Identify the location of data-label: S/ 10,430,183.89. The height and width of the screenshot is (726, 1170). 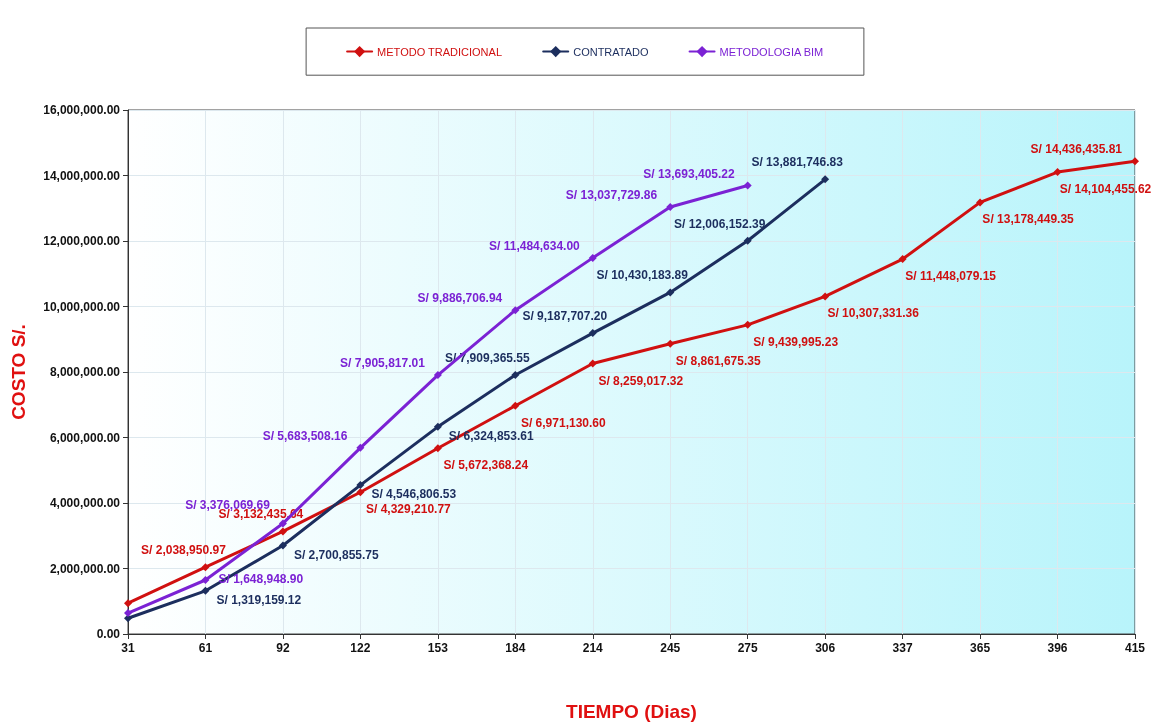
(642, 275).